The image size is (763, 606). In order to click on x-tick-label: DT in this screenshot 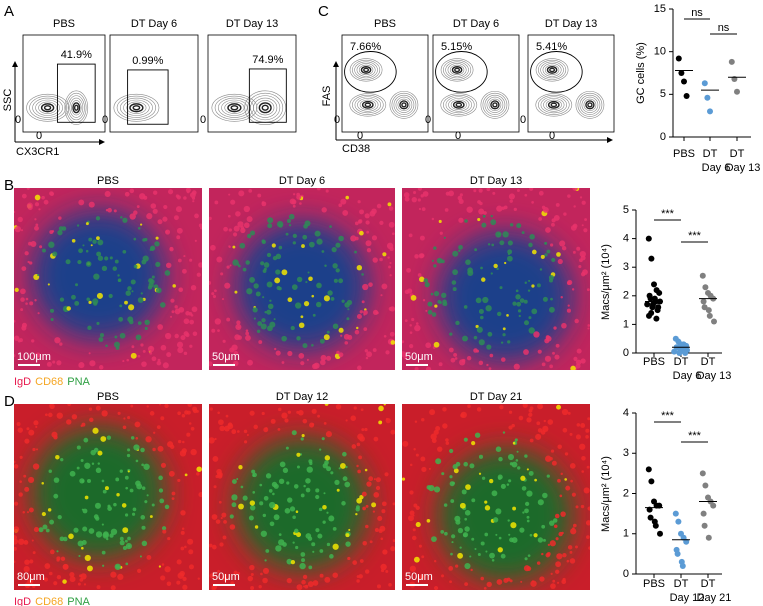, I will do `click(681, 584)`.